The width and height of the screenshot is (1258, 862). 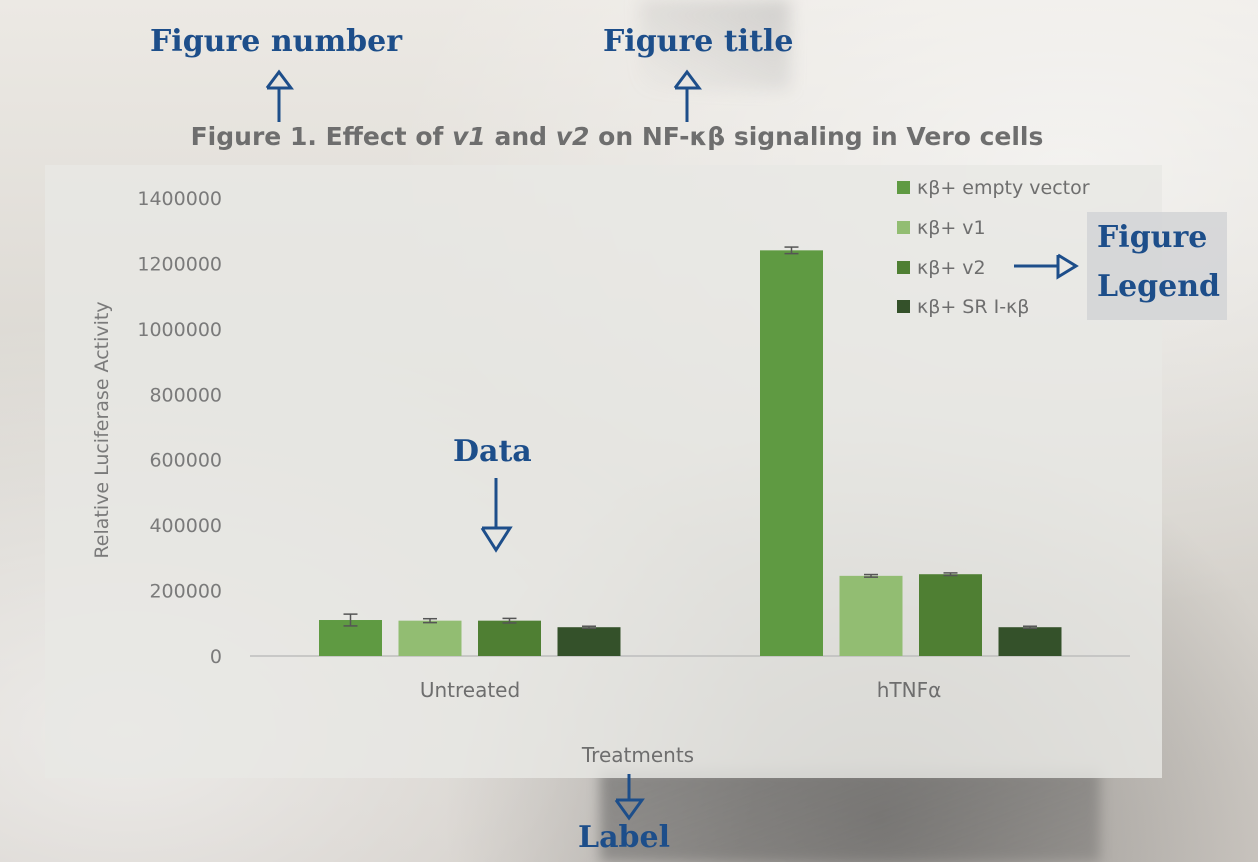 I want to click on legend-label-3: κβ+ SR I-κβ, so click(x=973, y=307).